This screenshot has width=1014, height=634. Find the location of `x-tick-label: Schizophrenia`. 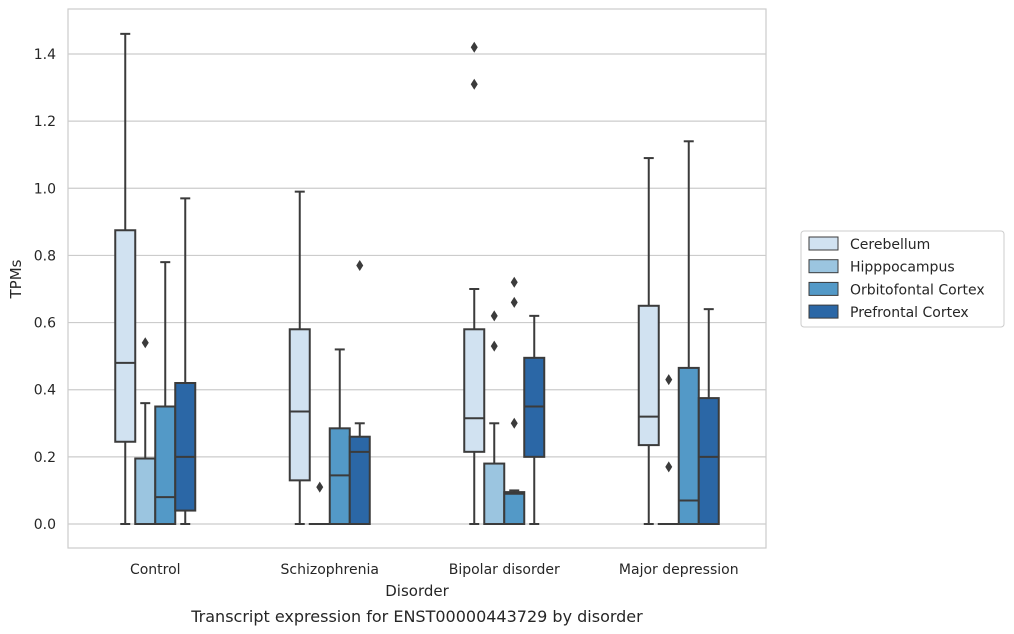

x-tick-label: Schizophrenia is located at coordinates (330, 570).